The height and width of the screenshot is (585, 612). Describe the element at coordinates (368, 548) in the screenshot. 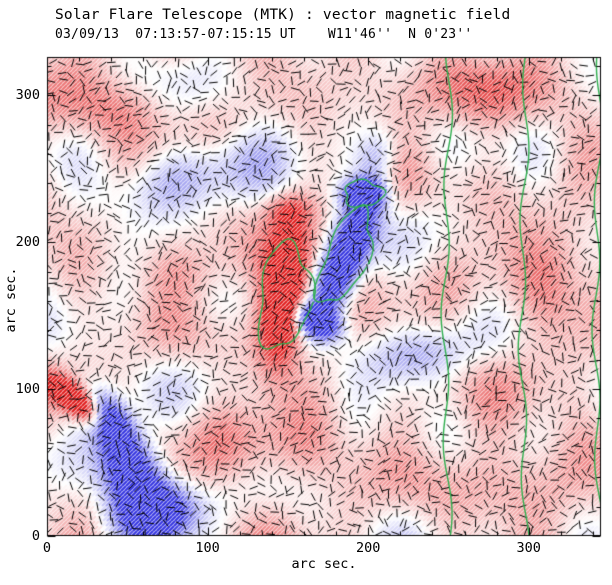

I see `x-tick-label: 200` at that location.